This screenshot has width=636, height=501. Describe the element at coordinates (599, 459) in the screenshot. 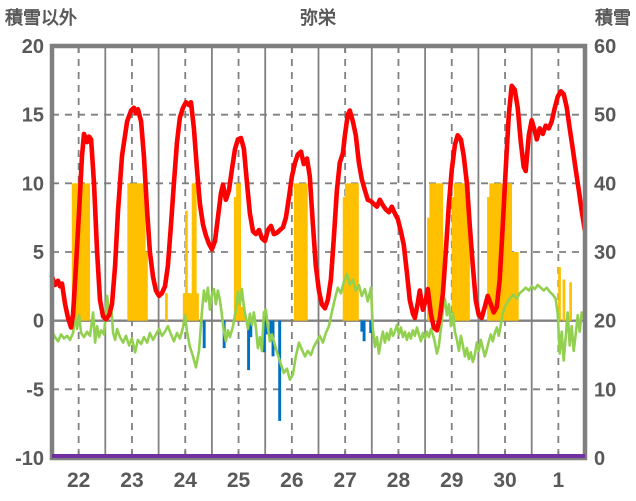

I see `right-axis-tick-label: 0` at that location.